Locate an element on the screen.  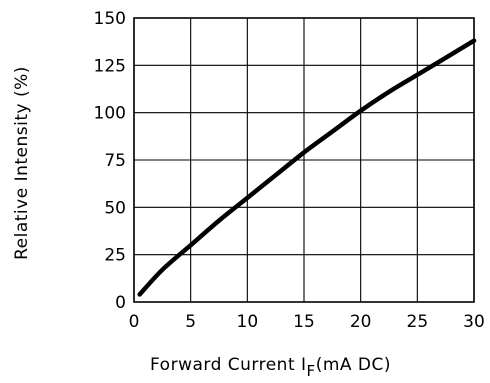
y-tick-label: 25 is located at coordinates (115, 256).